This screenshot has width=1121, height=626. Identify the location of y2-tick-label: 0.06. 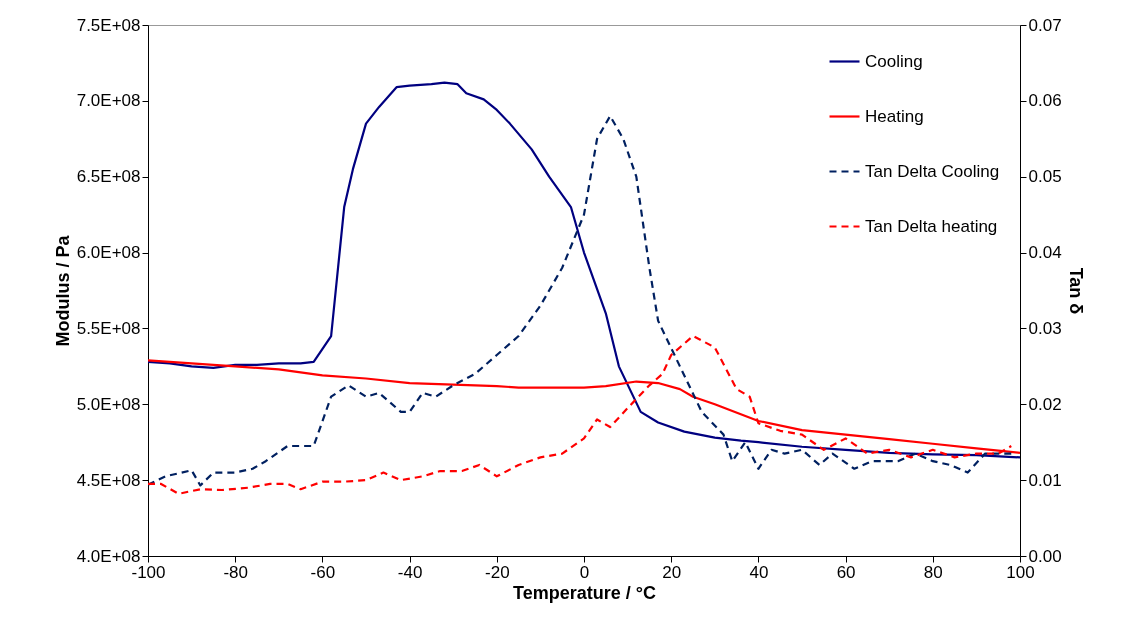
(1045, 101).